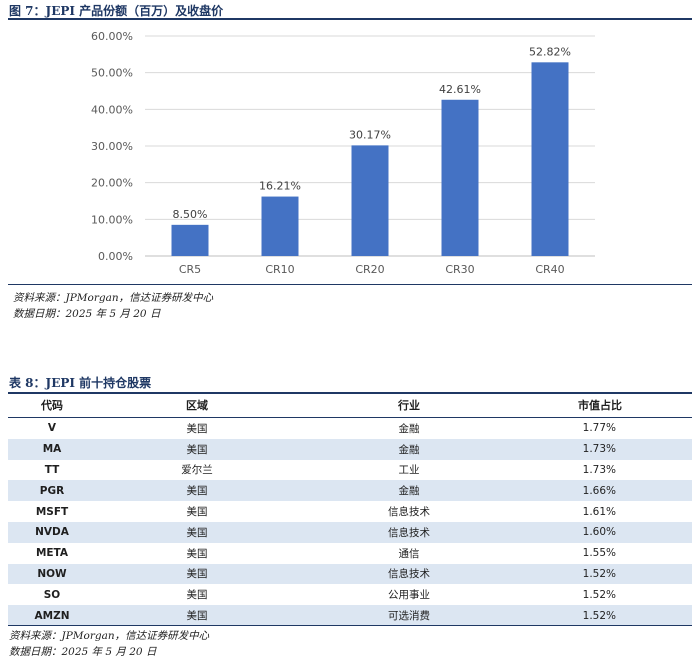 The image size is (700, 660). Describe the element at coordinates (52, 574) in the screenshot. I see `cell-code: NOW` at that location.